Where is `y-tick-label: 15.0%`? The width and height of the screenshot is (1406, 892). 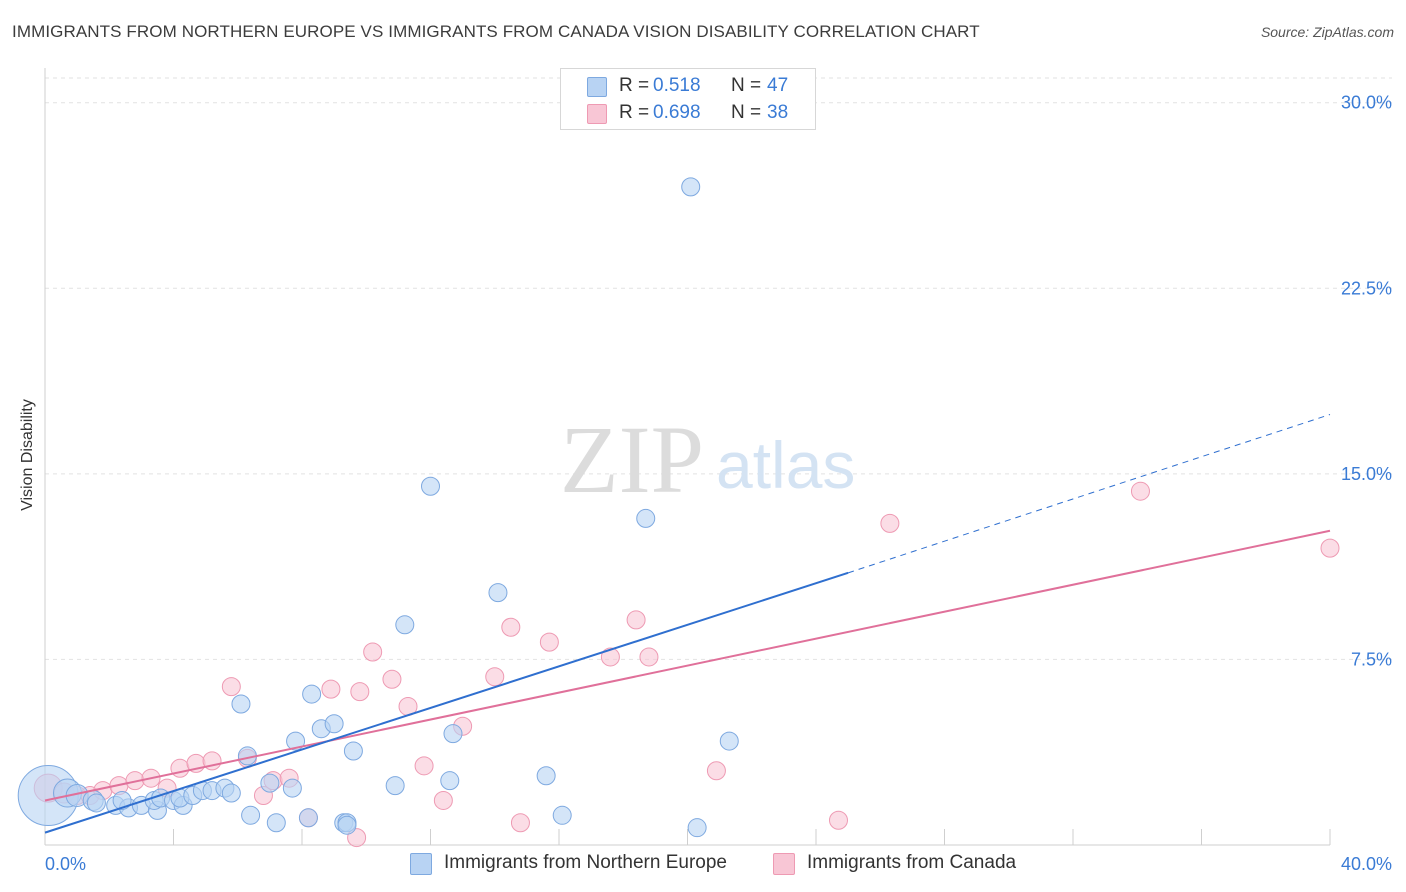 y-tick-label: 15.0% is located at coordinates (1366, 474).